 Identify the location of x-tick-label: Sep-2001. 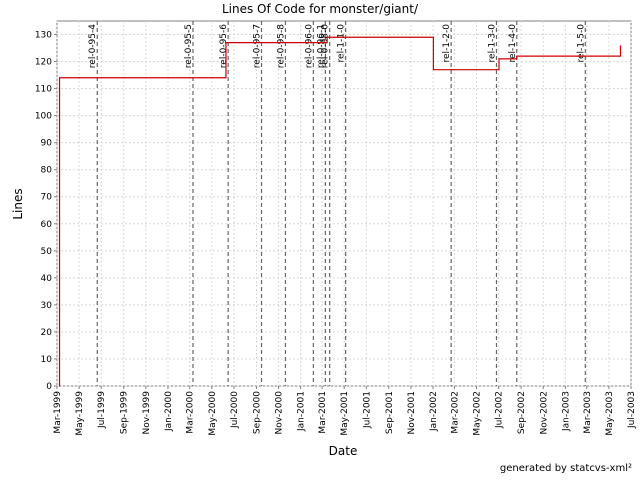
(390, 412).